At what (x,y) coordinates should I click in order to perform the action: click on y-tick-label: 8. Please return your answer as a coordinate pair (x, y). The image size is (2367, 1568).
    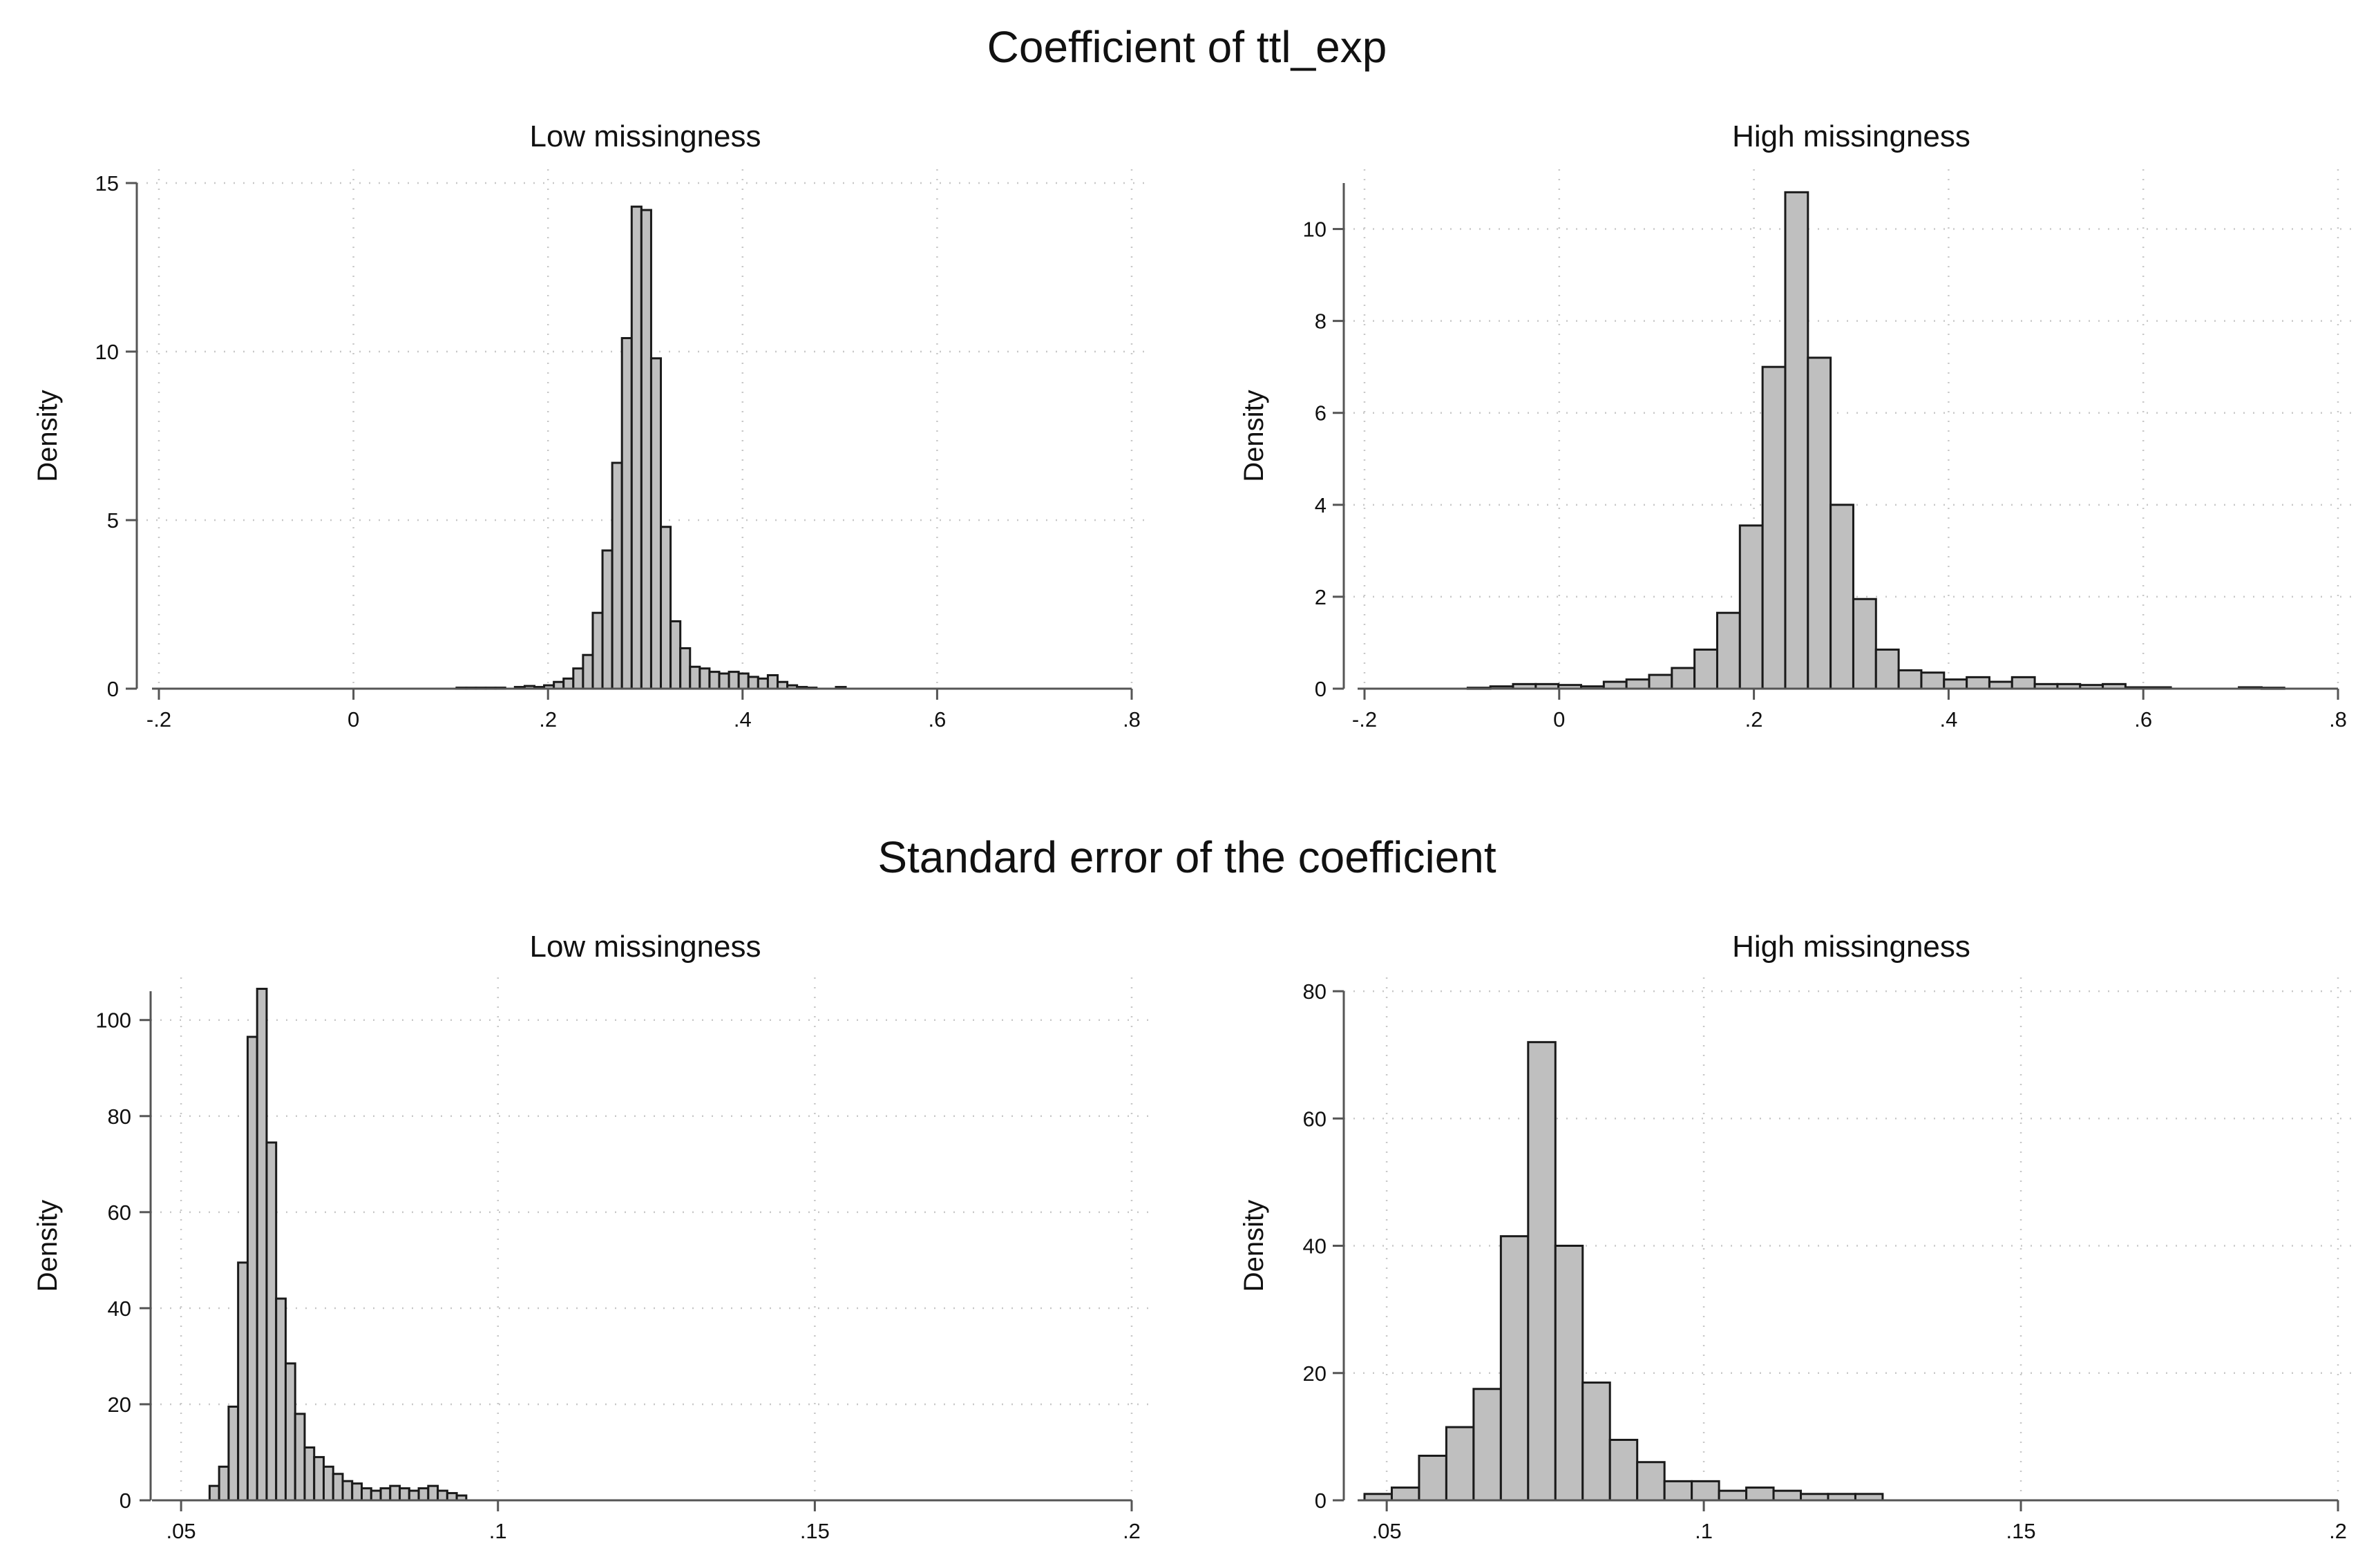
    Looking at the image, I should click on (1321, 321).